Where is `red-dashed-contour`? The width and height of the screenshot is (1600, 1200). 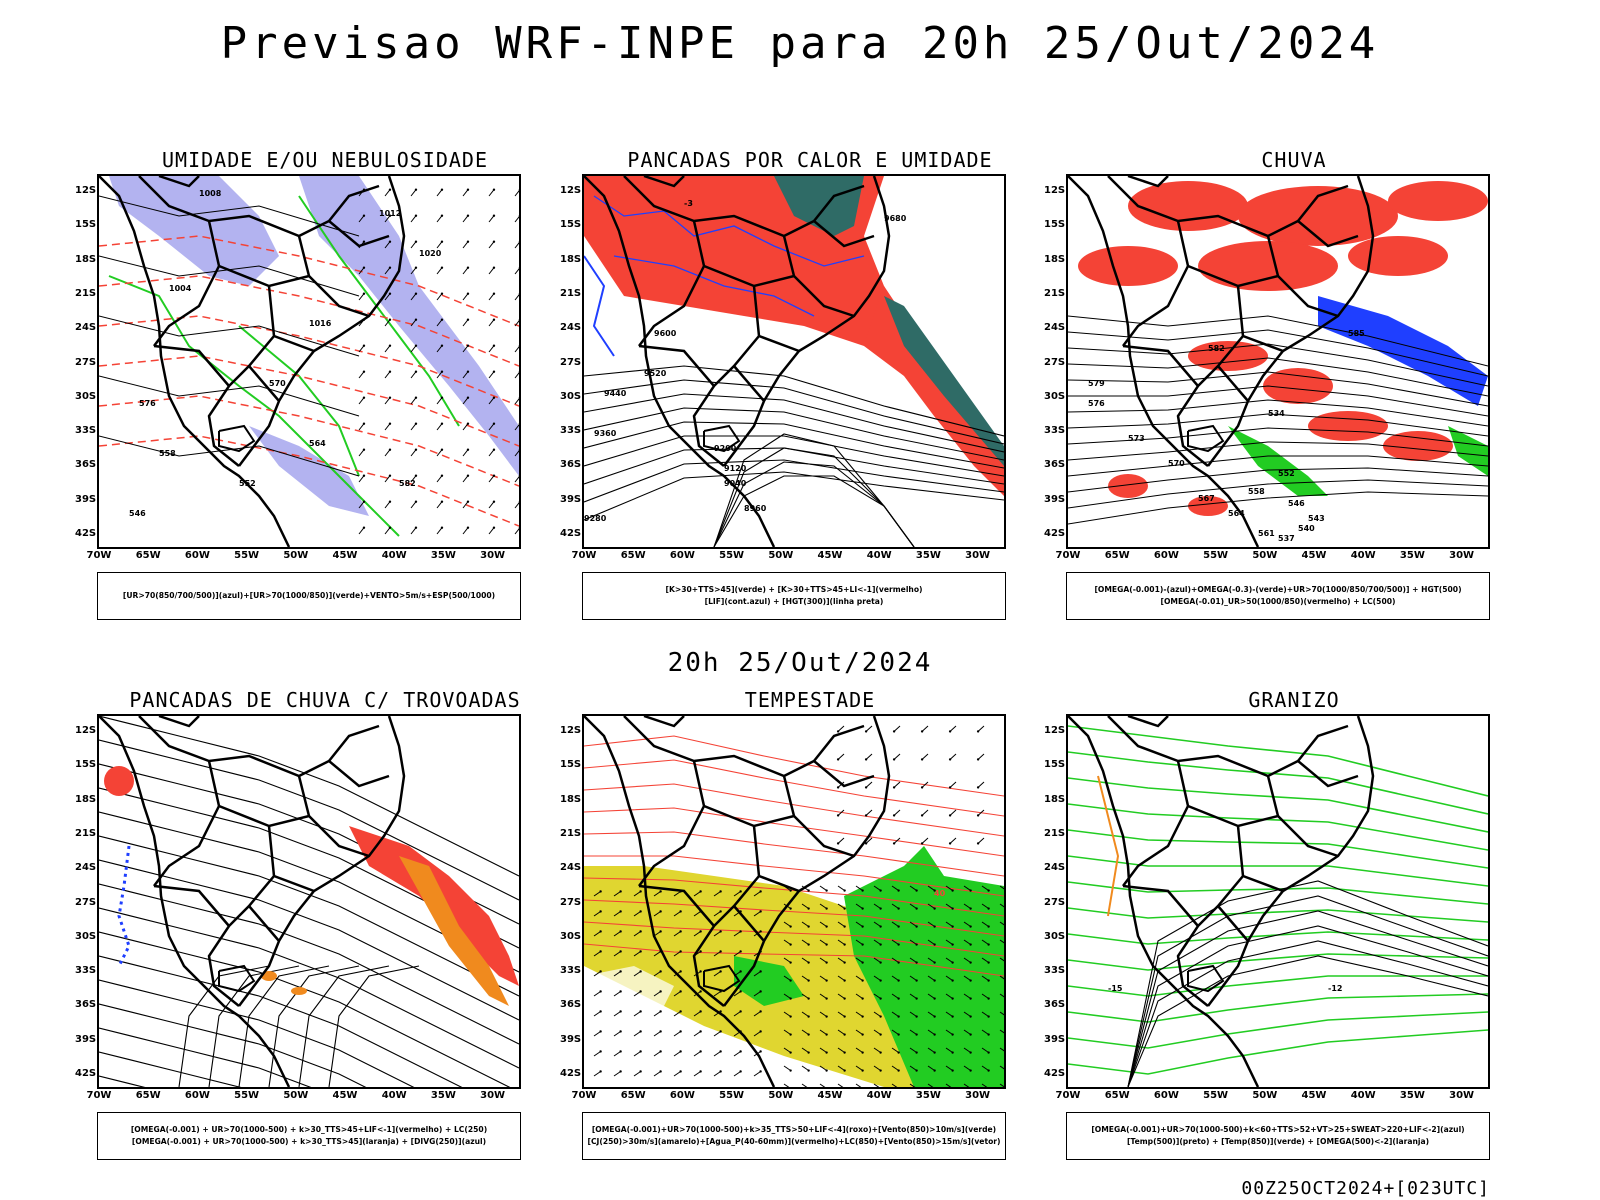 red-dashed-contour is located at coordinates (309, 401).